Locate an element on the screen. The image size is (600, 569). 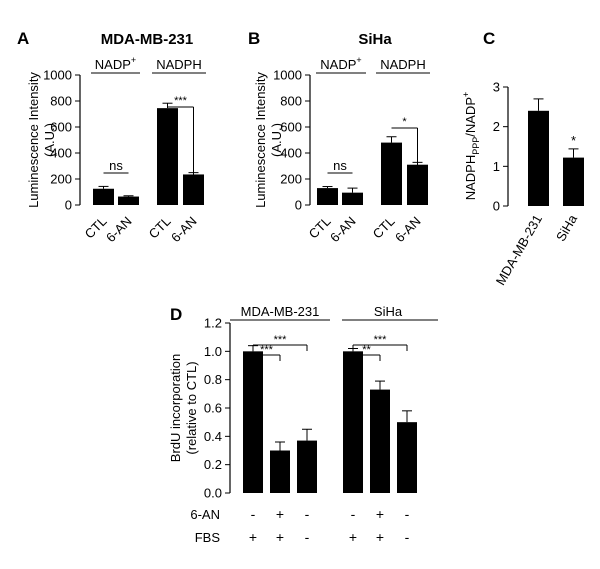
y-tick-label: 0.2 is located at coordinates (213, 464).